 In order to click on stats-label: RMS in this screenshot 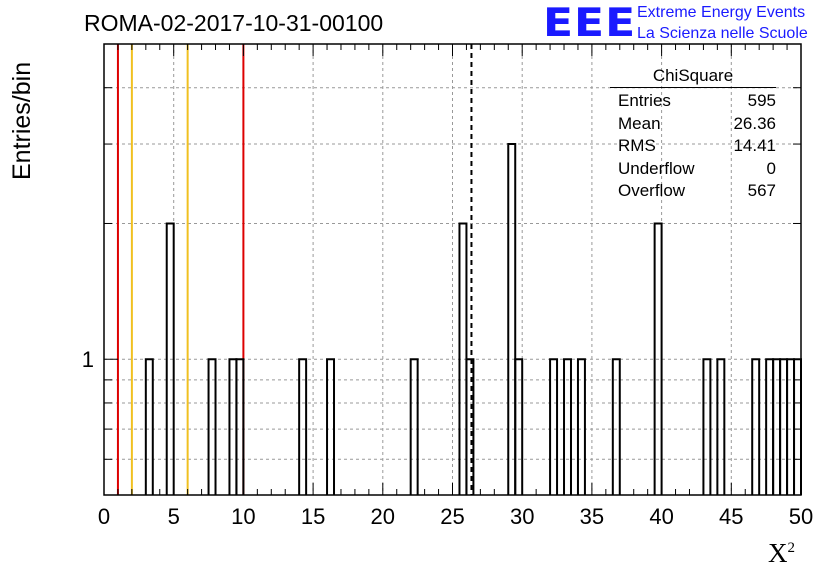, I will do `click(637, 146)`.